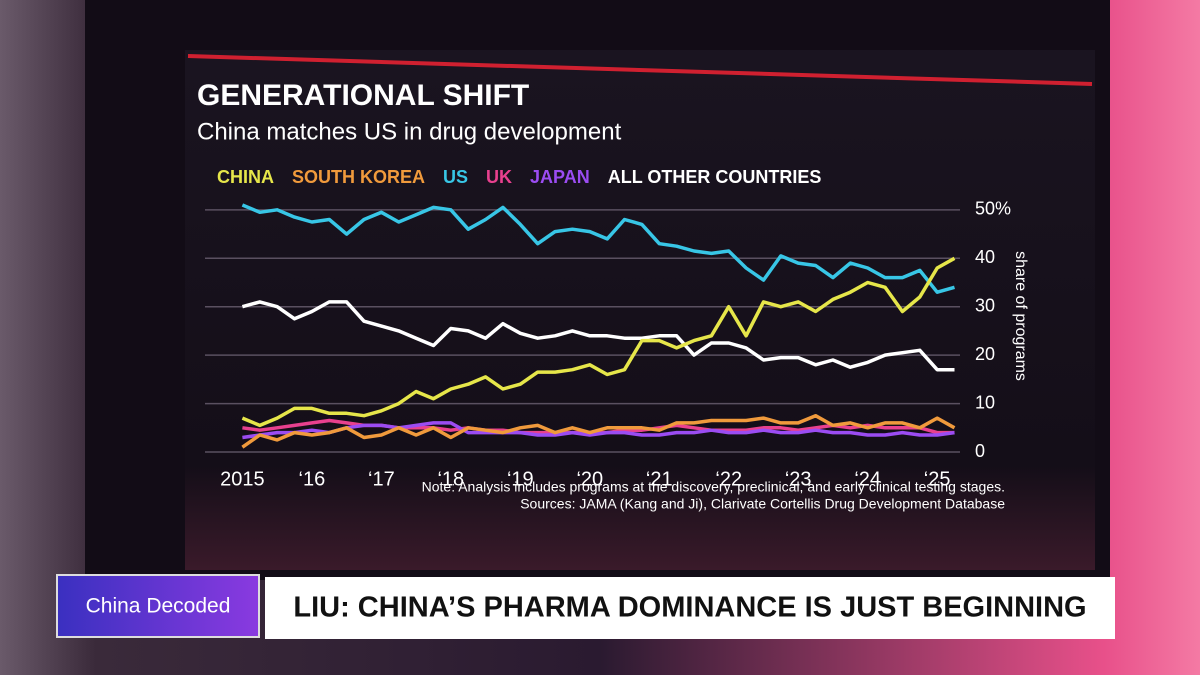 The height and width of the screenshot is (680, 1200). Describe the element at coordinates (589, 479) in the screenshot. I see `x-tick-label: ‘20` at that location.